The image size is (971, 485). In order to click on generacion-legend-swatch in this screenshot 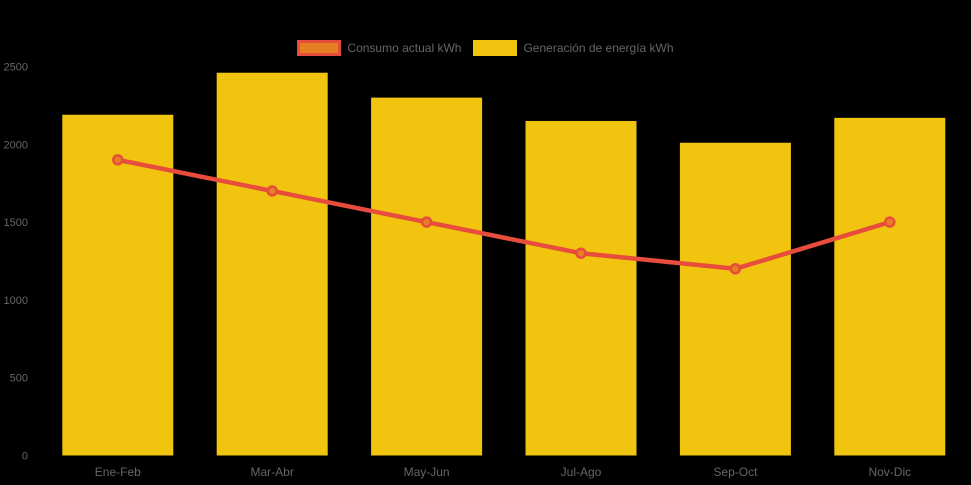, I will do `click(495, 48)`.